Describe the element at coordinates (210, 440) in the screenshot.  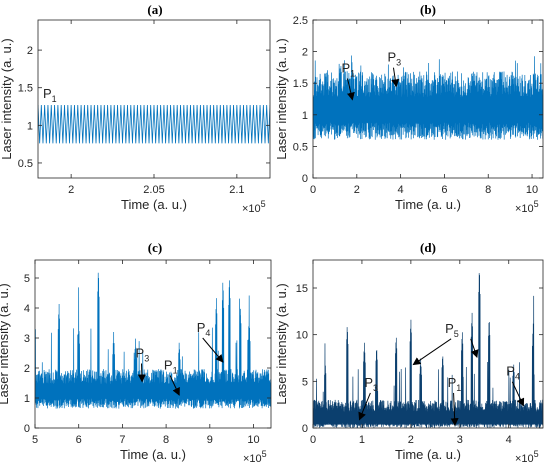
I see `x-tick-label: 9` at that location.